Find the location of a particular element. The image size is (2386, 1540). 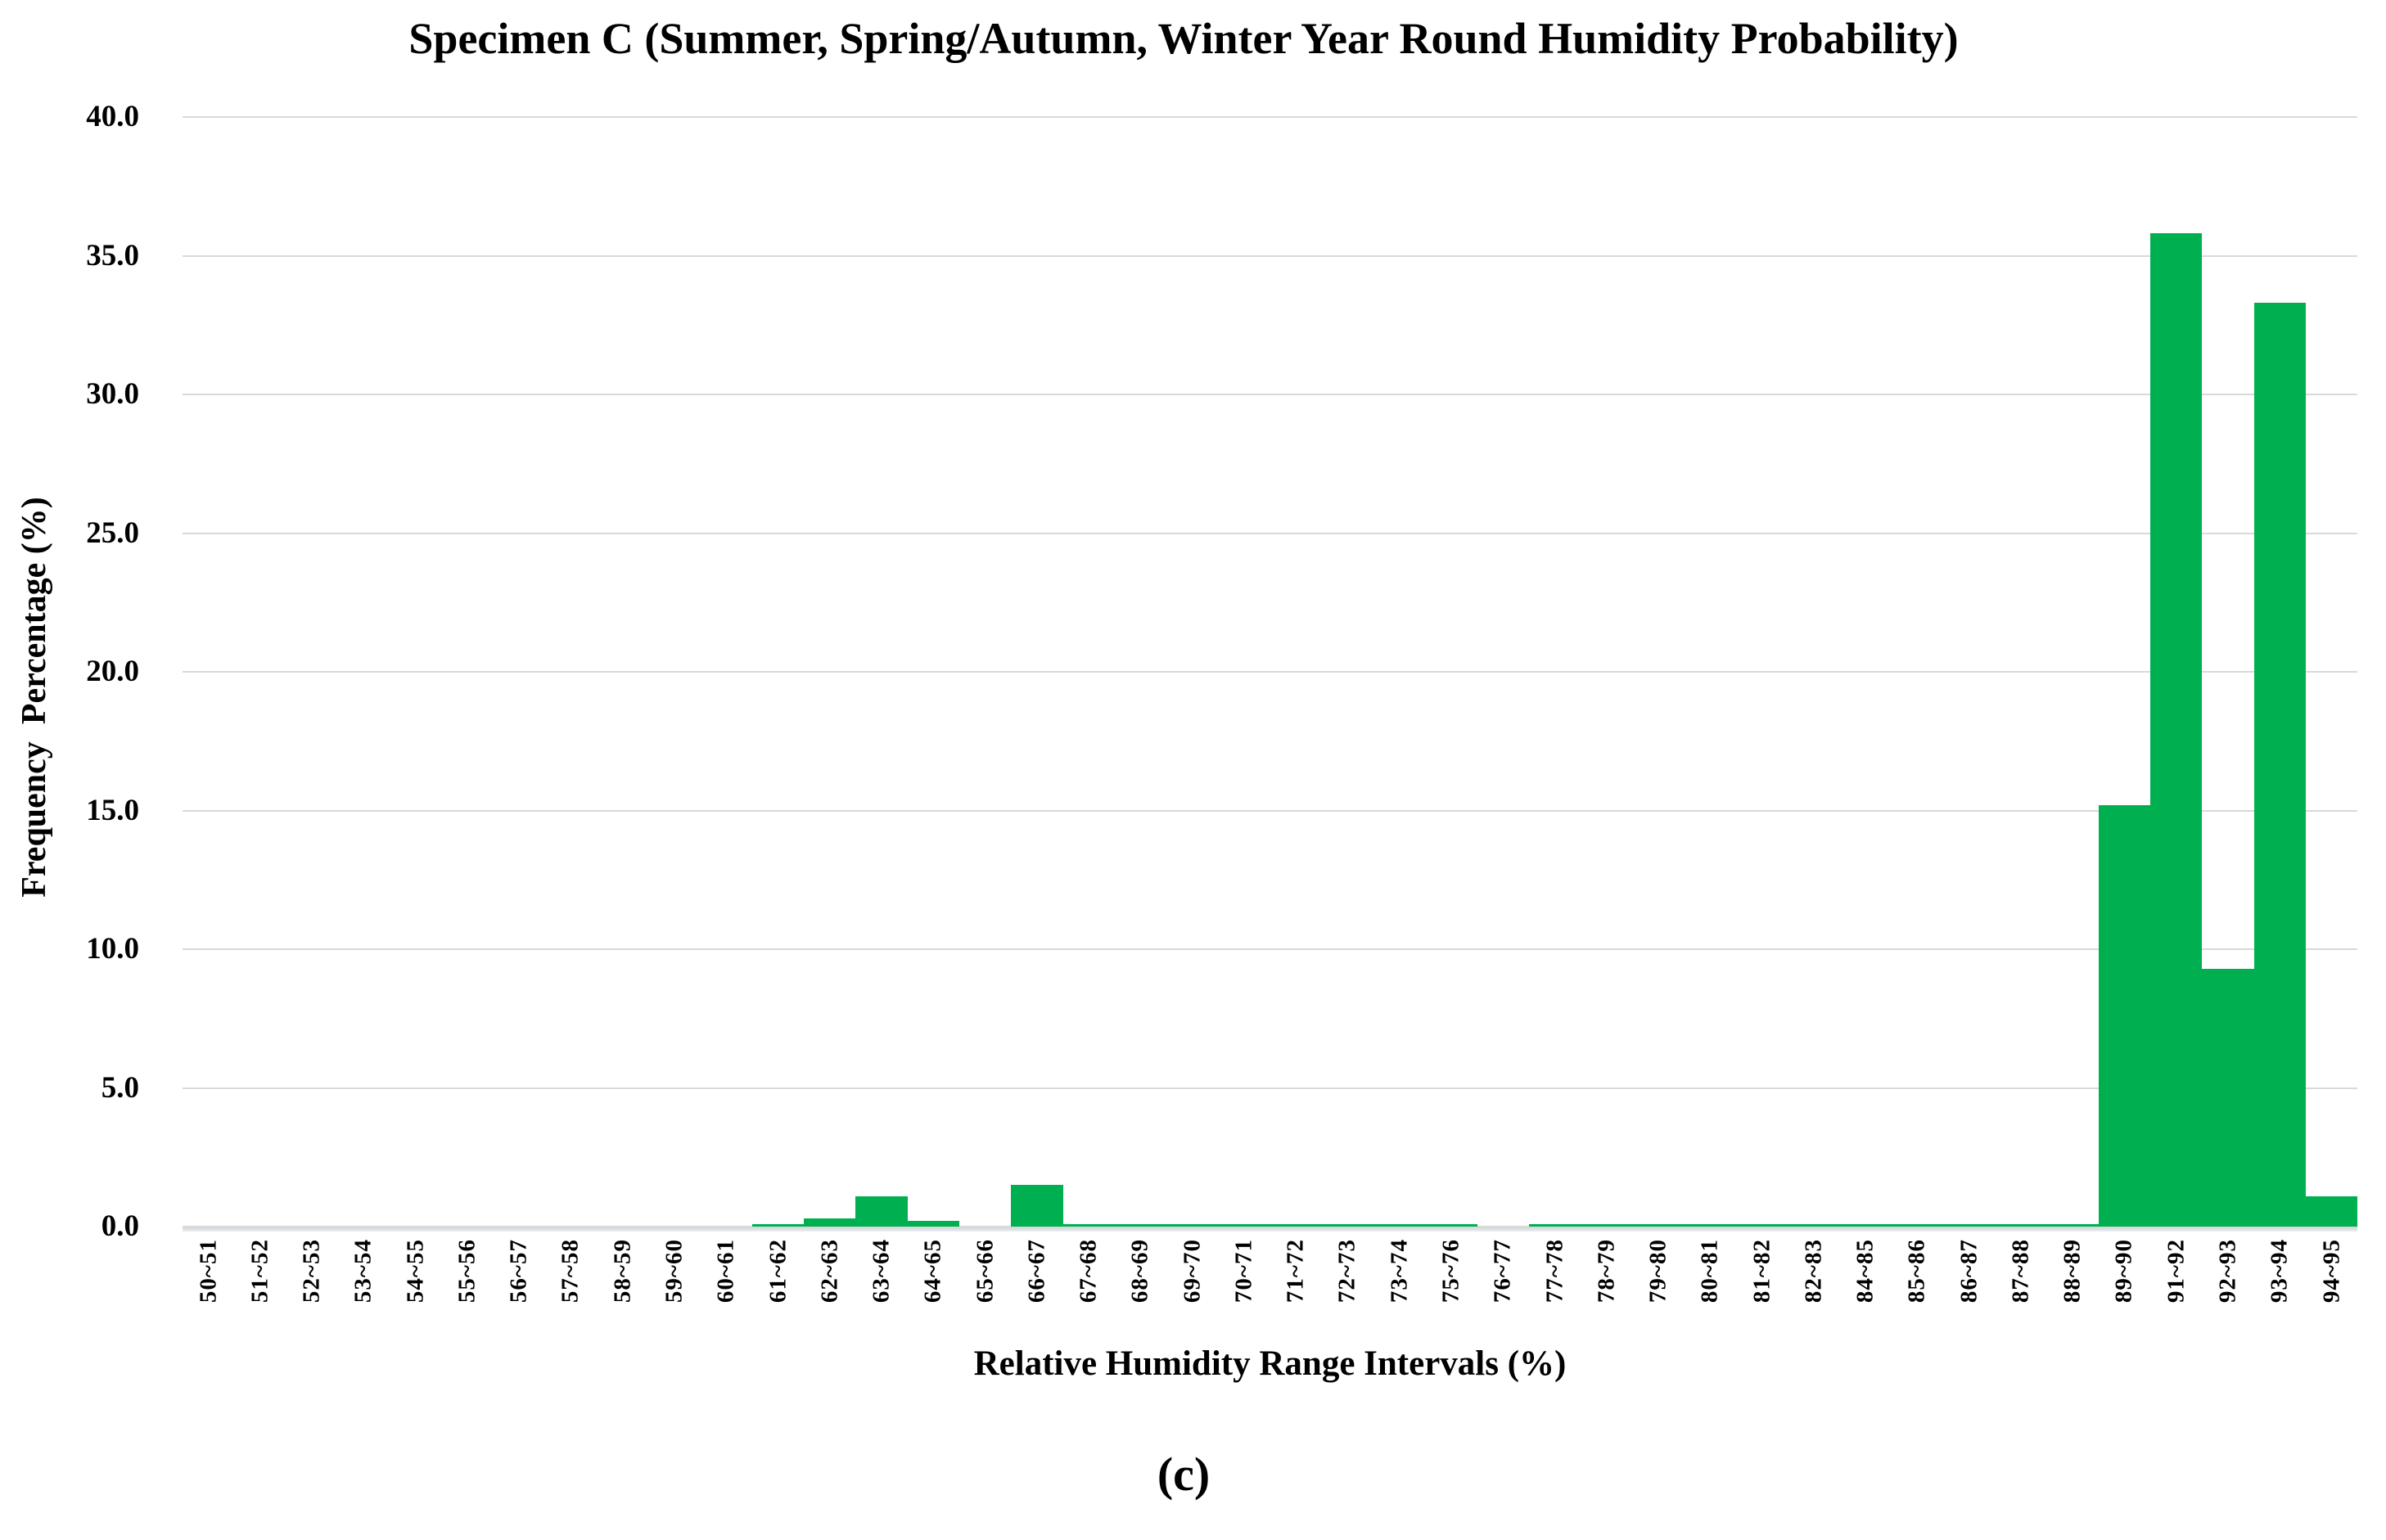

x-tick-label: 89~90 is located at coordinates (2123, 1271).